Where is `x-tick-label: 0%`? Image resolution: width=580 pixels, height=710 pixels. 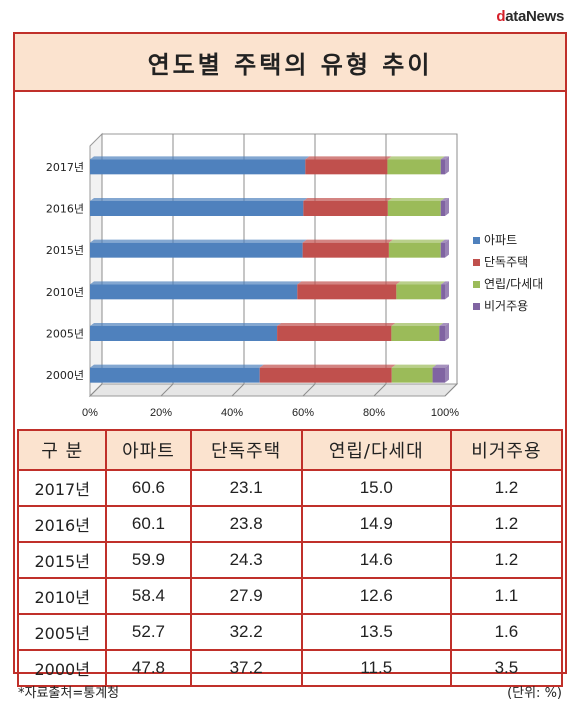
x-tick-label: 0% is located at coordinates (90, 413).